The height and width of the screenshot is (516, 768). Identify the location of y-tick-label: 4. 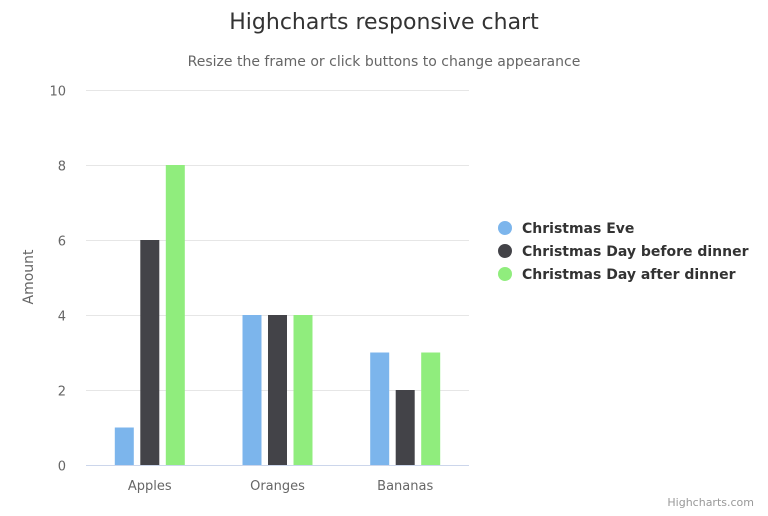
(62, 317).